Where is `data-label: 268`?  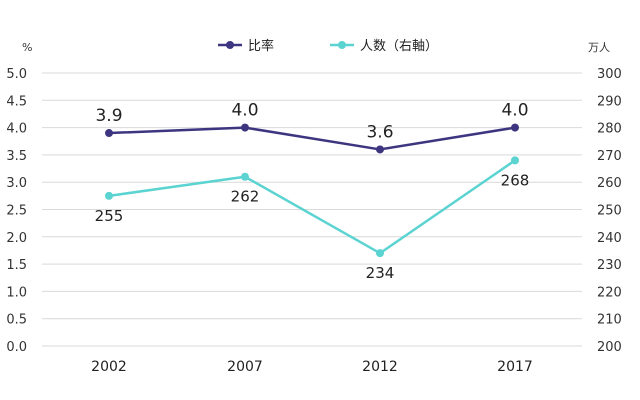
data-label: 268 is located at coordinates (515, 180).